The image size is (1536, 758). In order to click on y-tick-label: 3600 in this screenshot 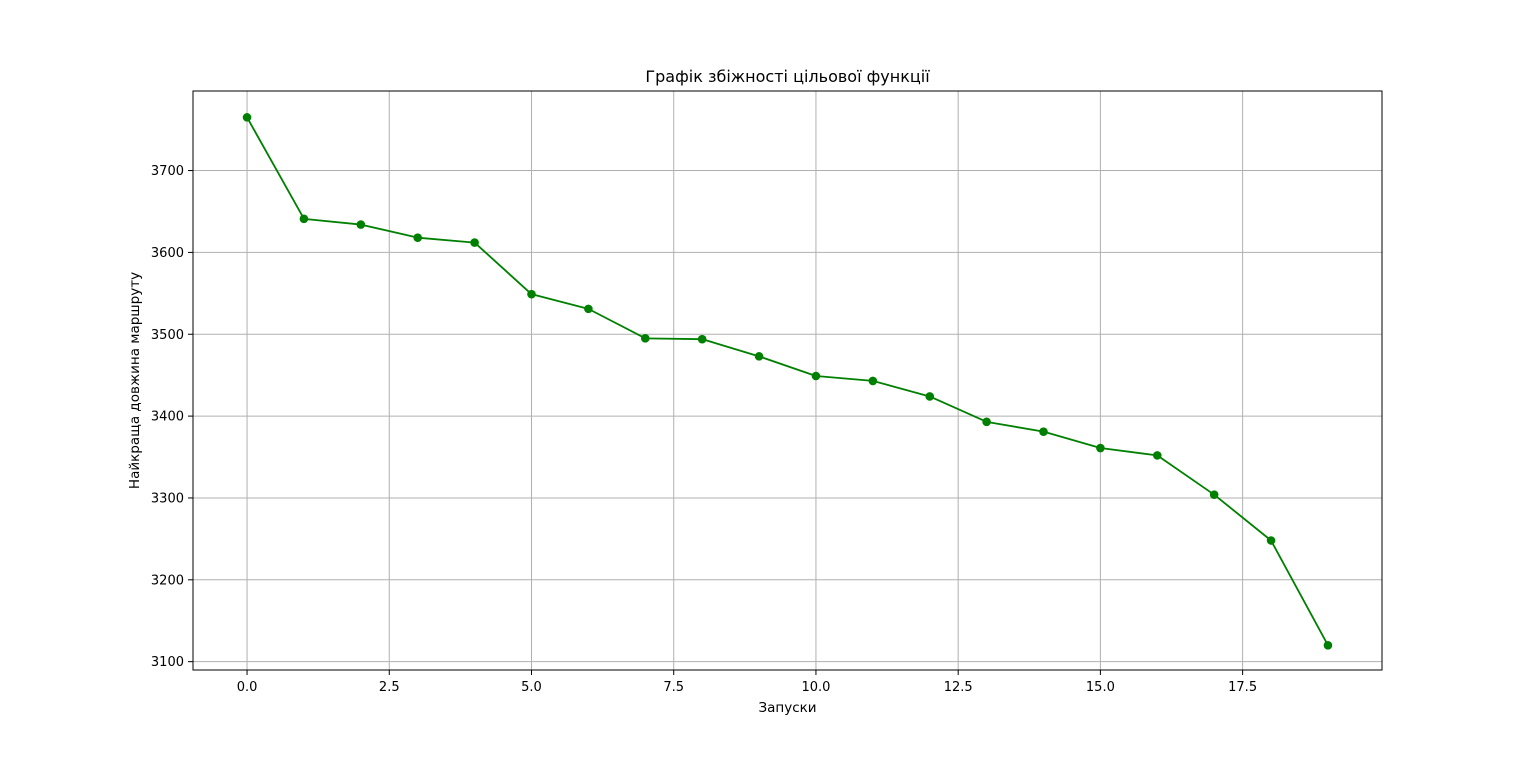, I will do `click(167, 253)`.